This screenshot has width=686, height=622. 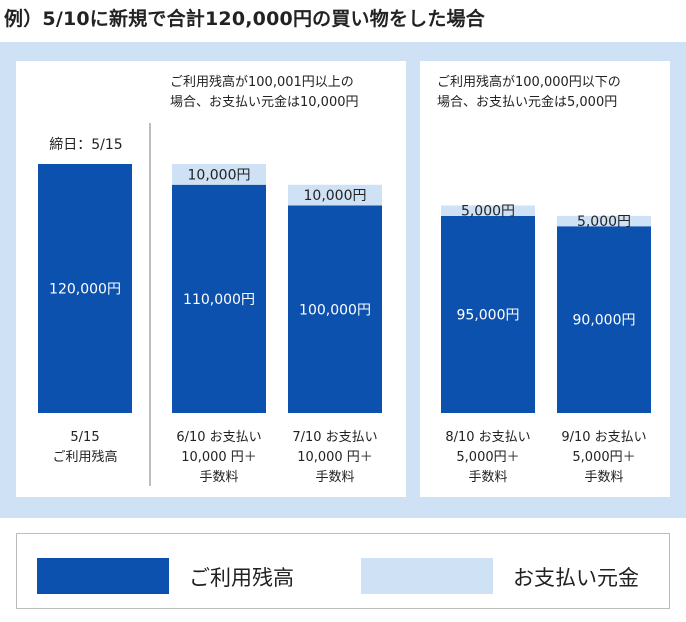 I want to click on x-tick-label: 7/10 お支払い 10,000 円＋ 手数料, so click(x=335, y=458).